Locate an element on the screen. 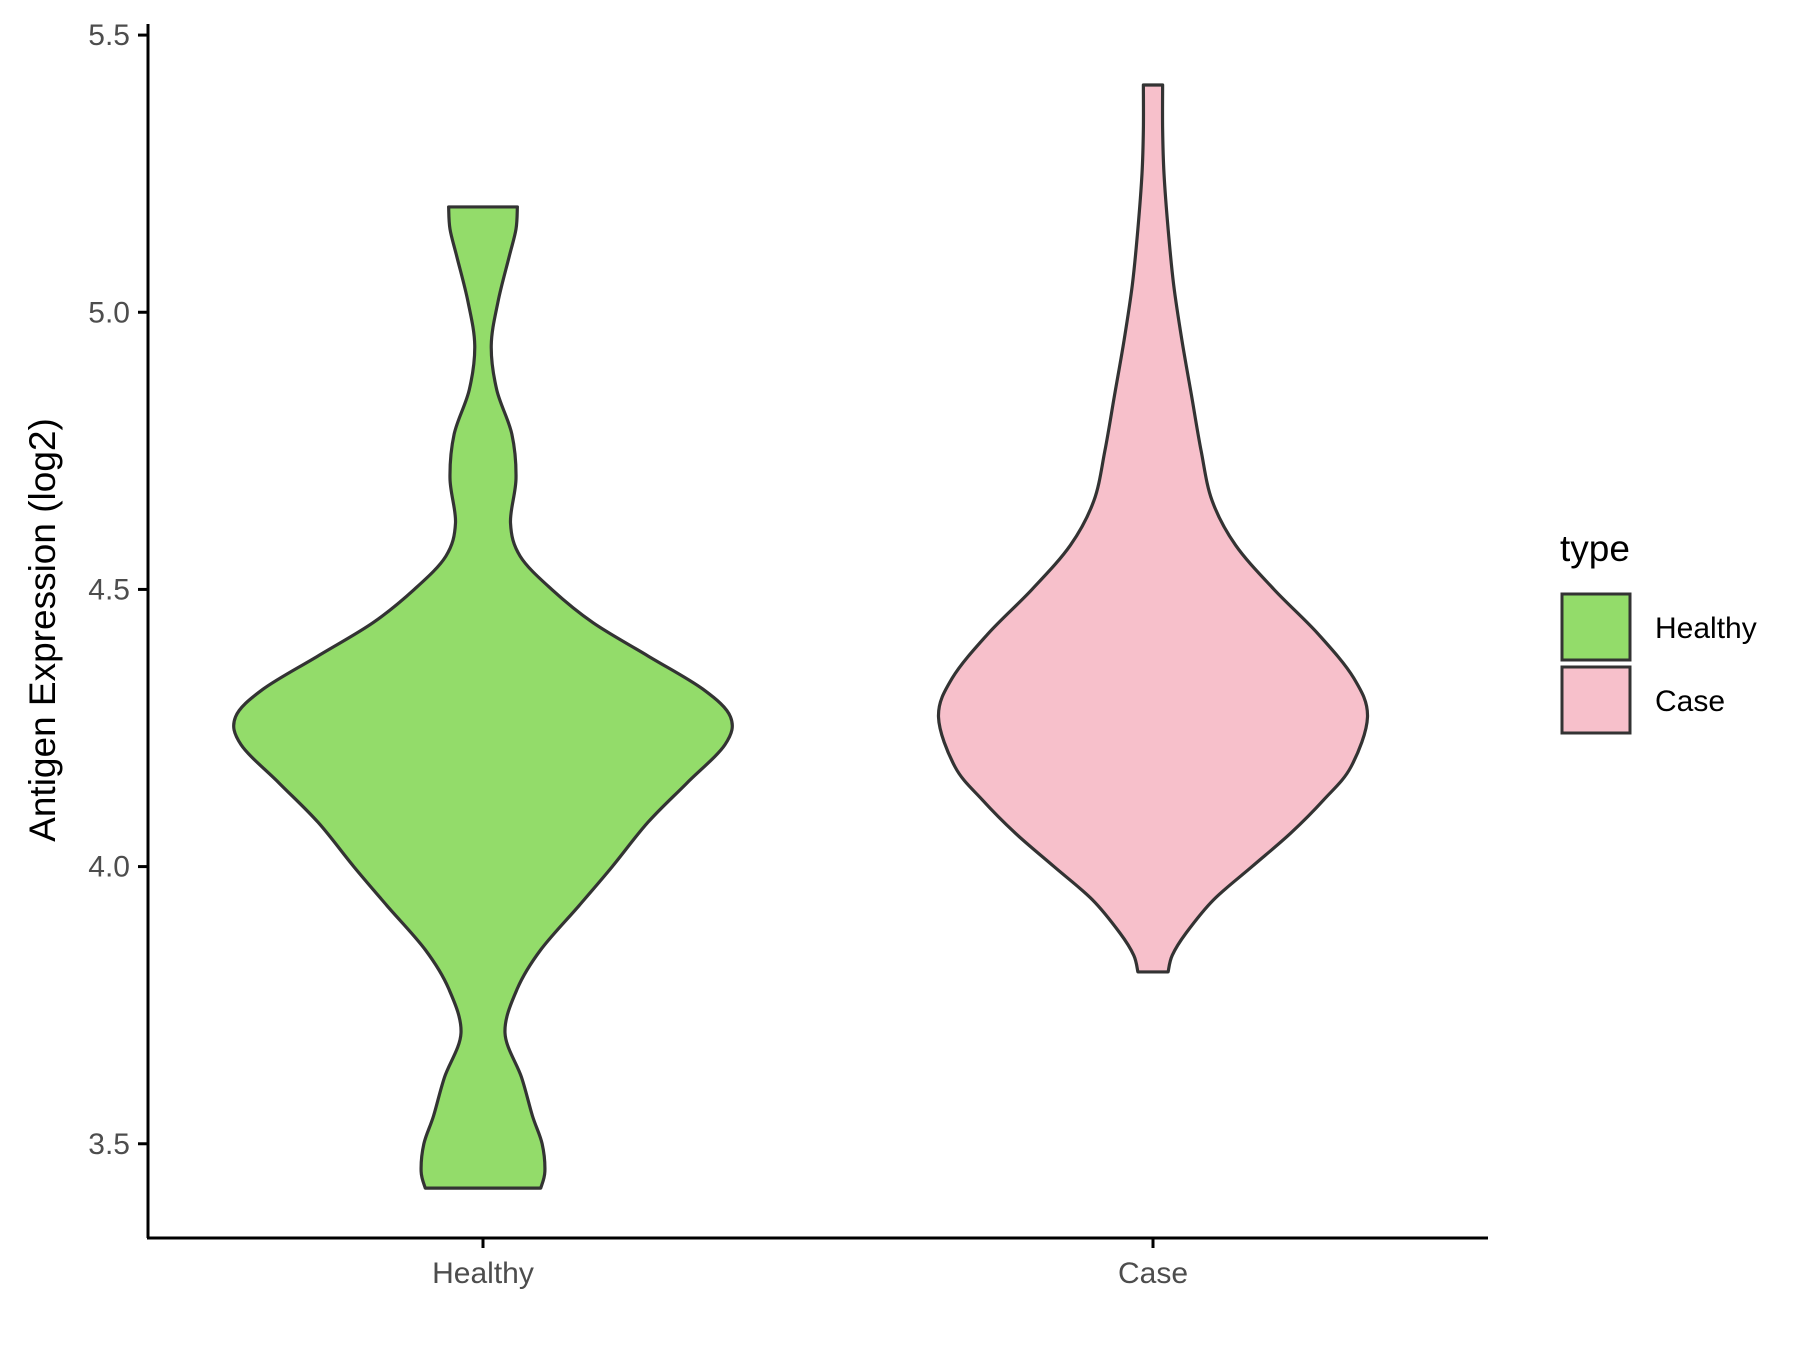  legend-swatch-healthy is located at coordinates (1596, 627).